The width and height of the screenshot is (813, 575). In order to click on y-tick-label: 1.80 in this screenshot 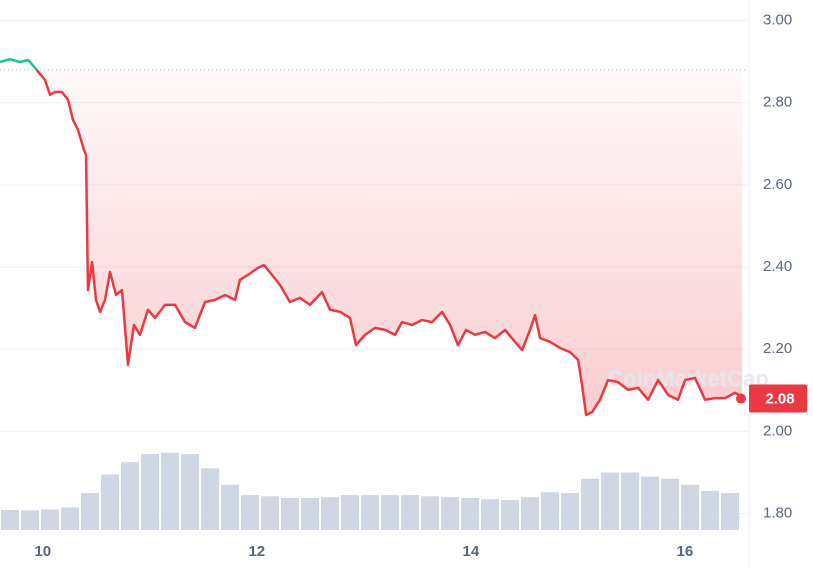, I will do `click(777, 513)`.